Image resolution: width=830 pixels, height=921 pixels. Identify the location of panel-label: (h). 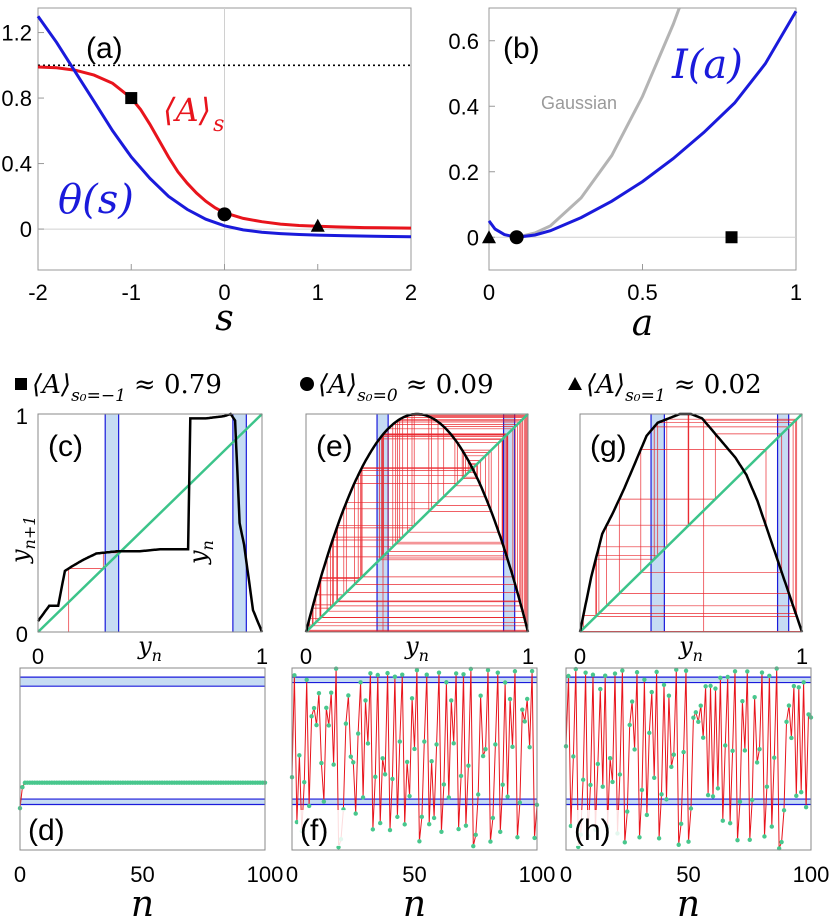
(592, 830).